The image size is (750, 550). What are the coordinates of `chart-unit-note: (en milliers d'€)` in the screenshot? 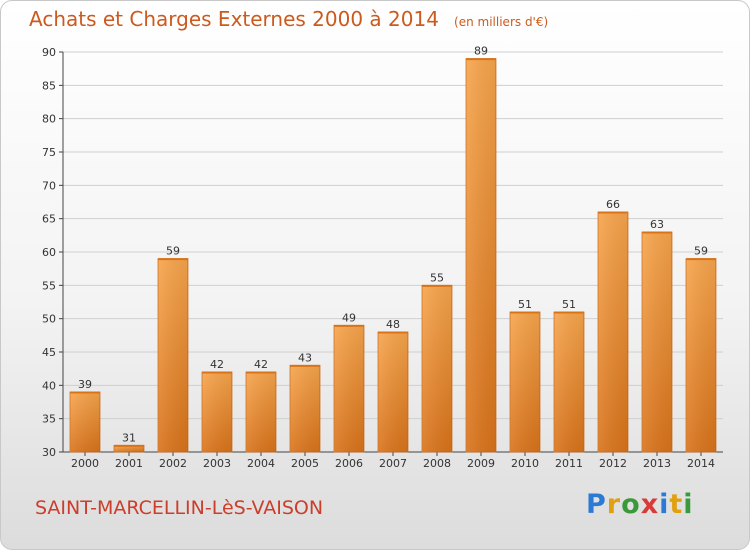 It's located at (501, 22).